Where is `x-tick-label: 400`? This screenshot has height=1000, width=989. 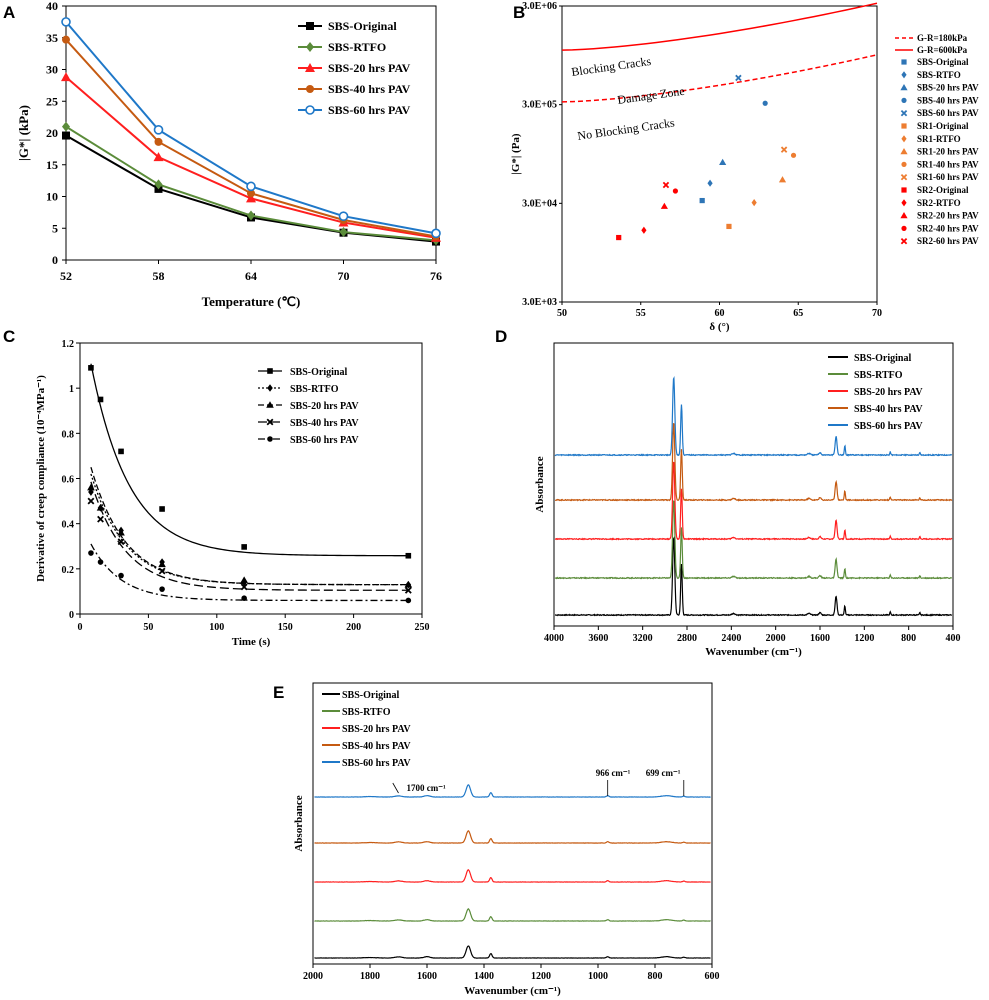
x-tick-label: 400 is located at coordinates (953, 638).